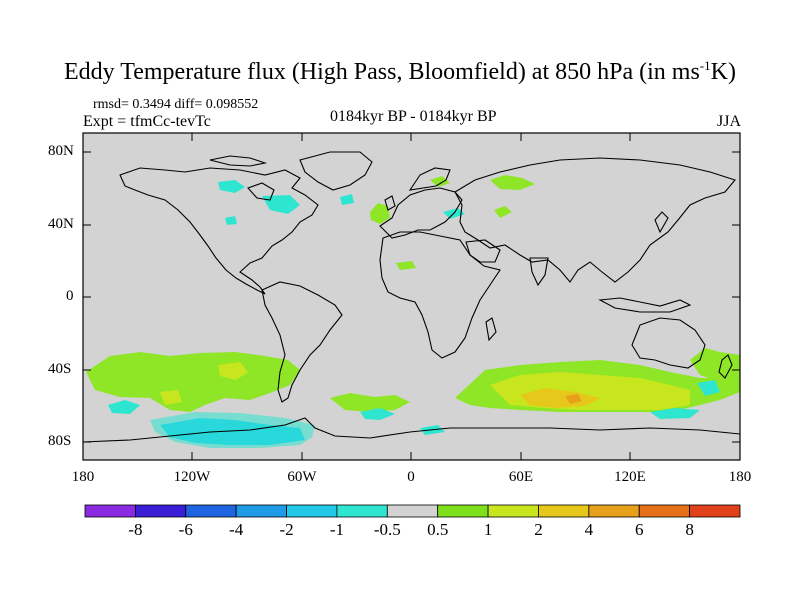 The width and height of the screenshot is (800, 600). What do you see at coordinates (147, 121) in the screenshot?
I see `experiment-label: Expt = tfmCc-tevTc` at bounding box center [147, 121].